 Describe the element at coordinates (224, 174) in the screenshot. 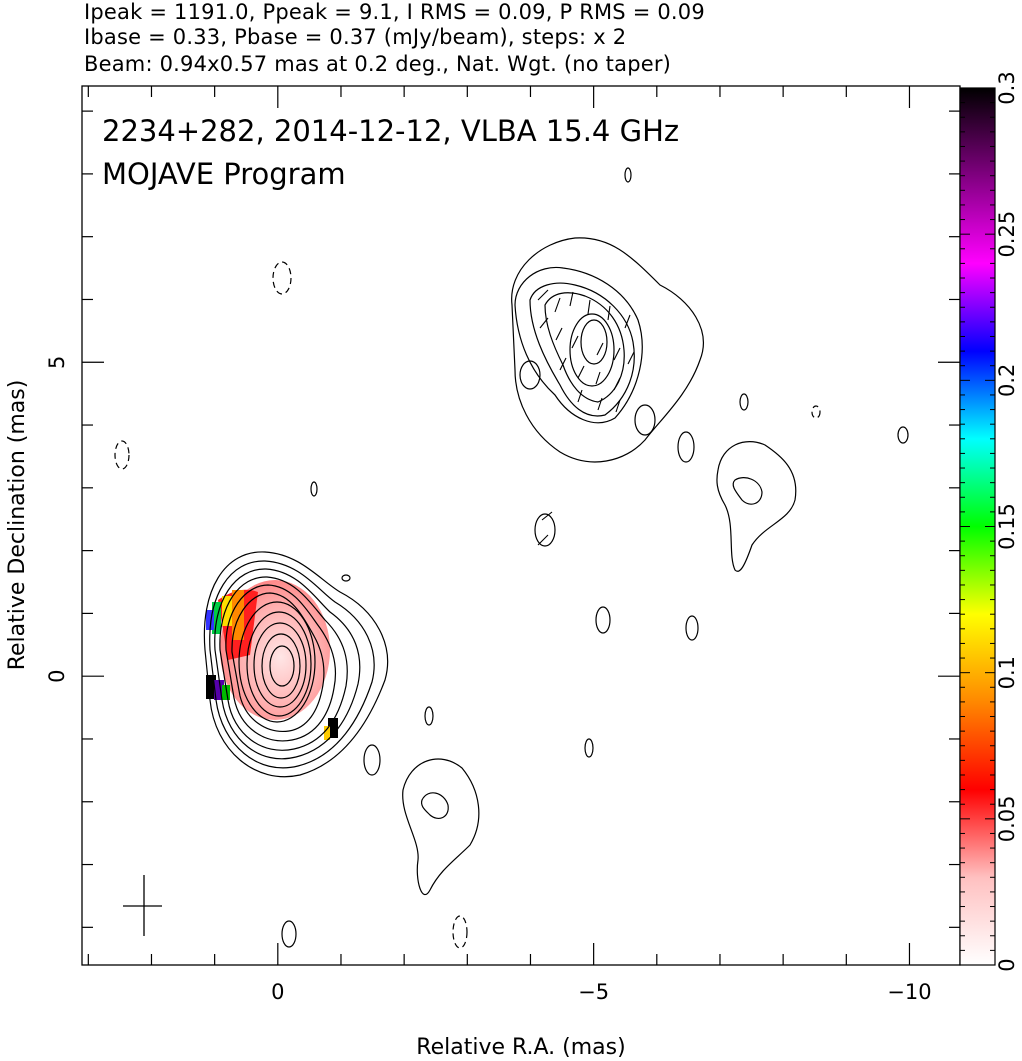

I see `chart-subtitle: MOJAVE Program` at that location.